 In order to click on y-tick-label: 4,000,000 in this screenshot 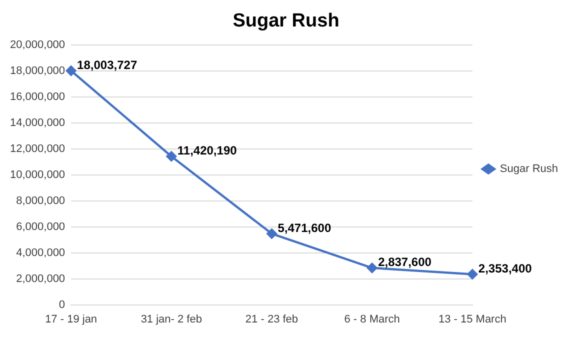, I will do `click(41, 252)`.